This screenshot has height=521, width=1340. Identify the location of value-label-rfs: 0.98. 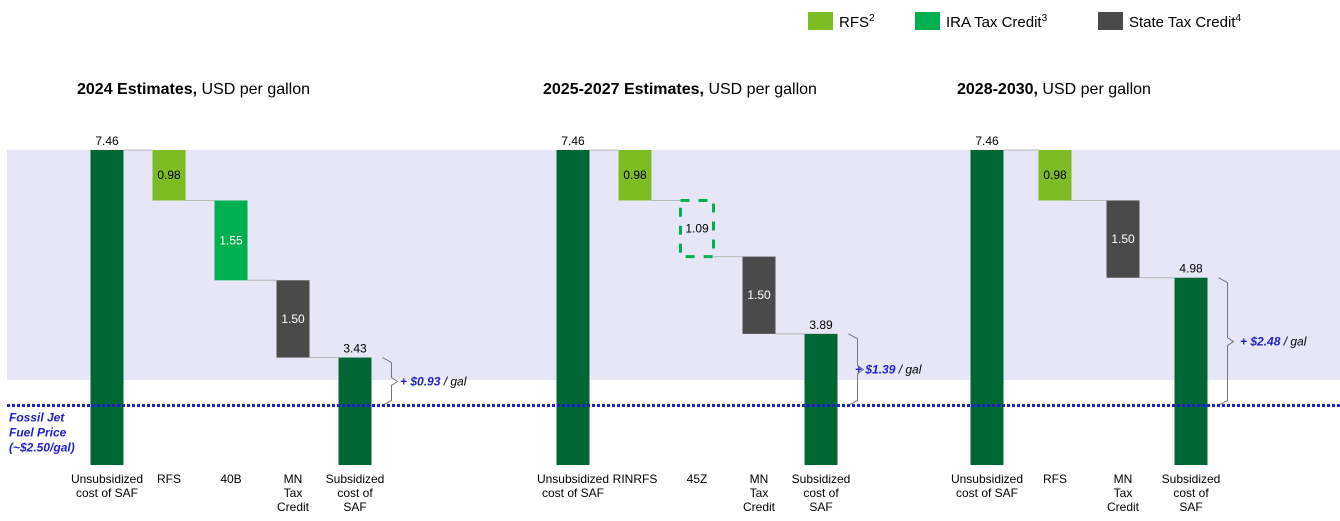
(169, 175).